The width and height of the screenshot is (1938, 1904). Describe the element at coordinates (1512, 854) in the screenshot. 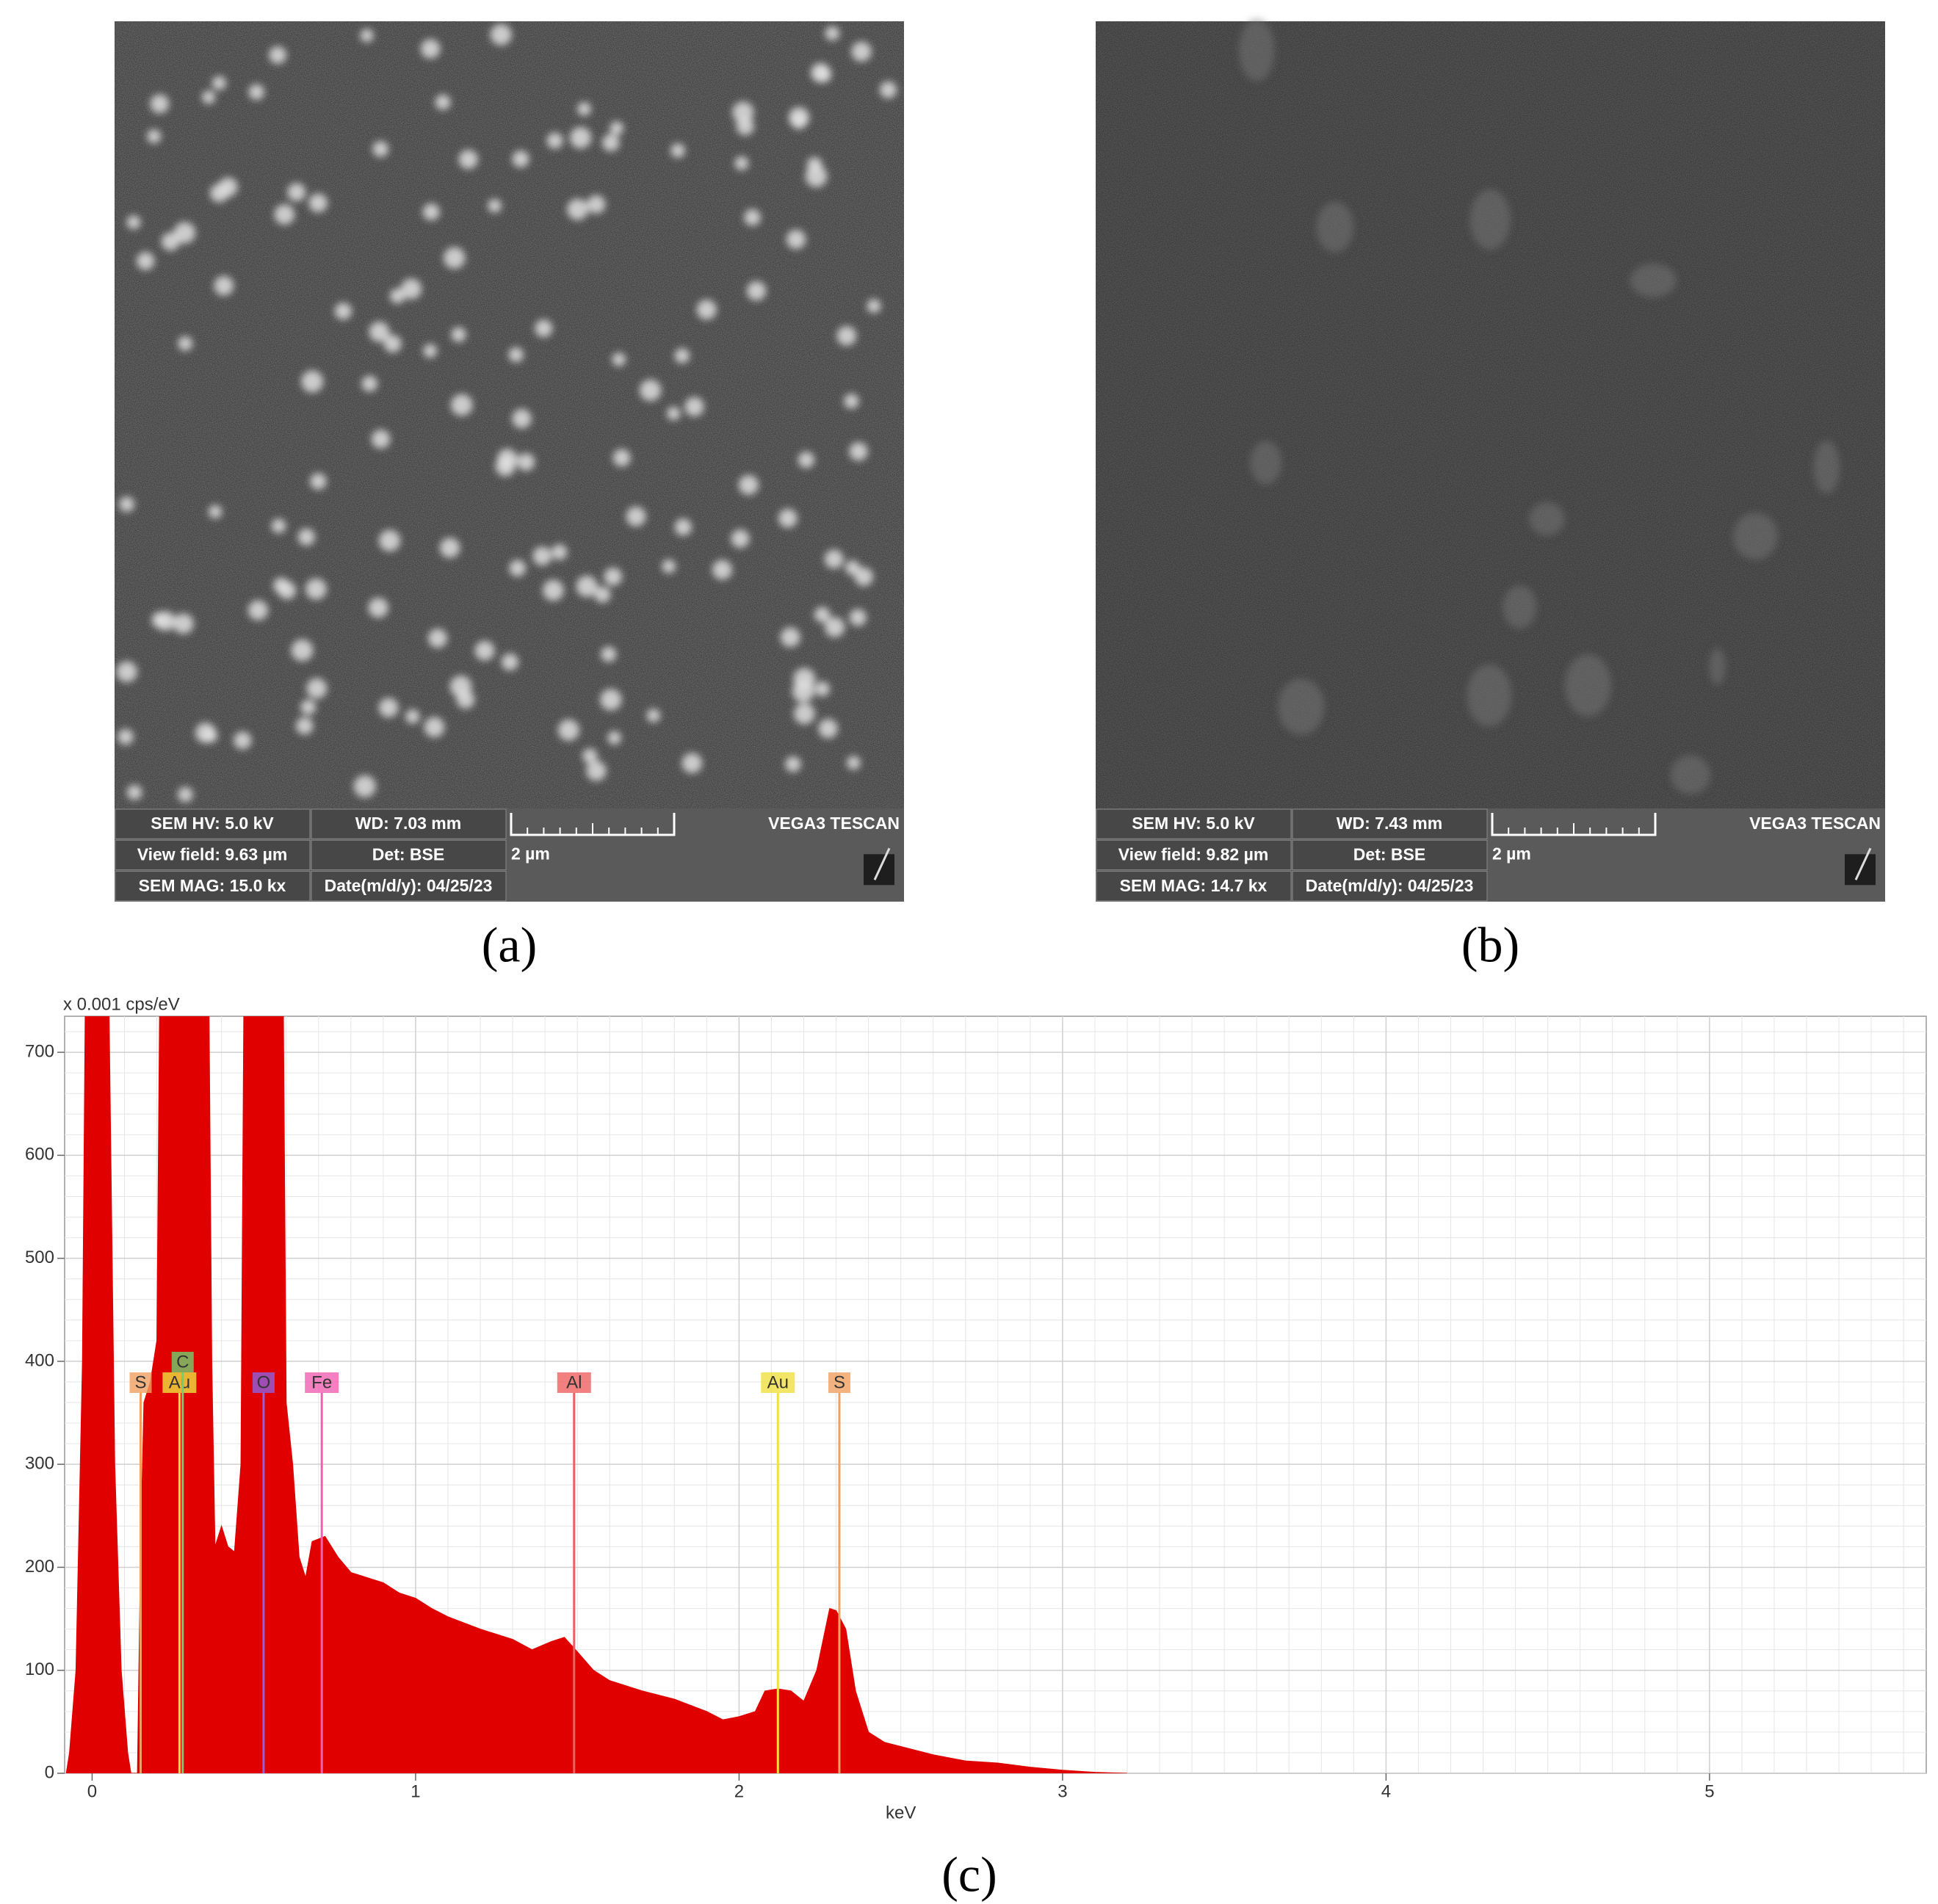

I see `scale-label: 2 µm` at that location.